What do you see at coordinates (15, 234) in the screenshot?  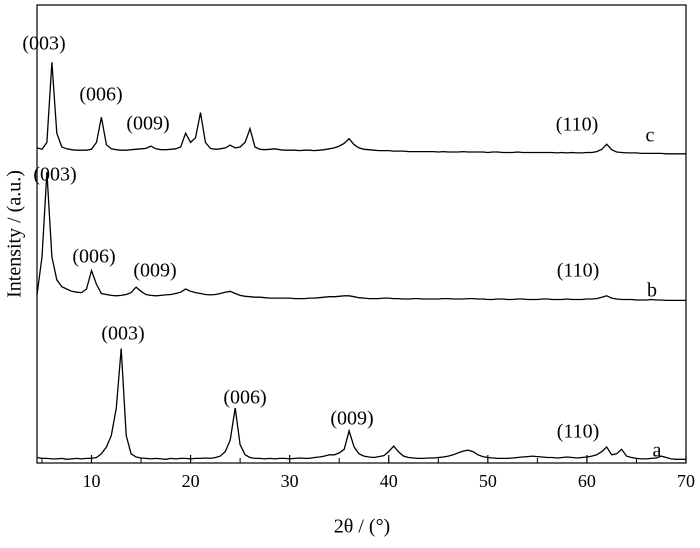 I see `y-axis-label: Intensity / (a.u.)` at bounding box center [15, 234].